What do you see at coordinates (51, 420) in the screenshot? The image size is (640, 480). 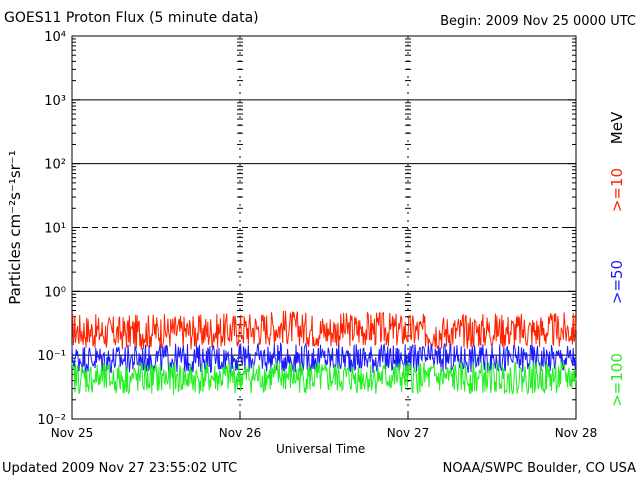 I see `y-tick-label: 10⁻²` at bounding box center [51, 420].